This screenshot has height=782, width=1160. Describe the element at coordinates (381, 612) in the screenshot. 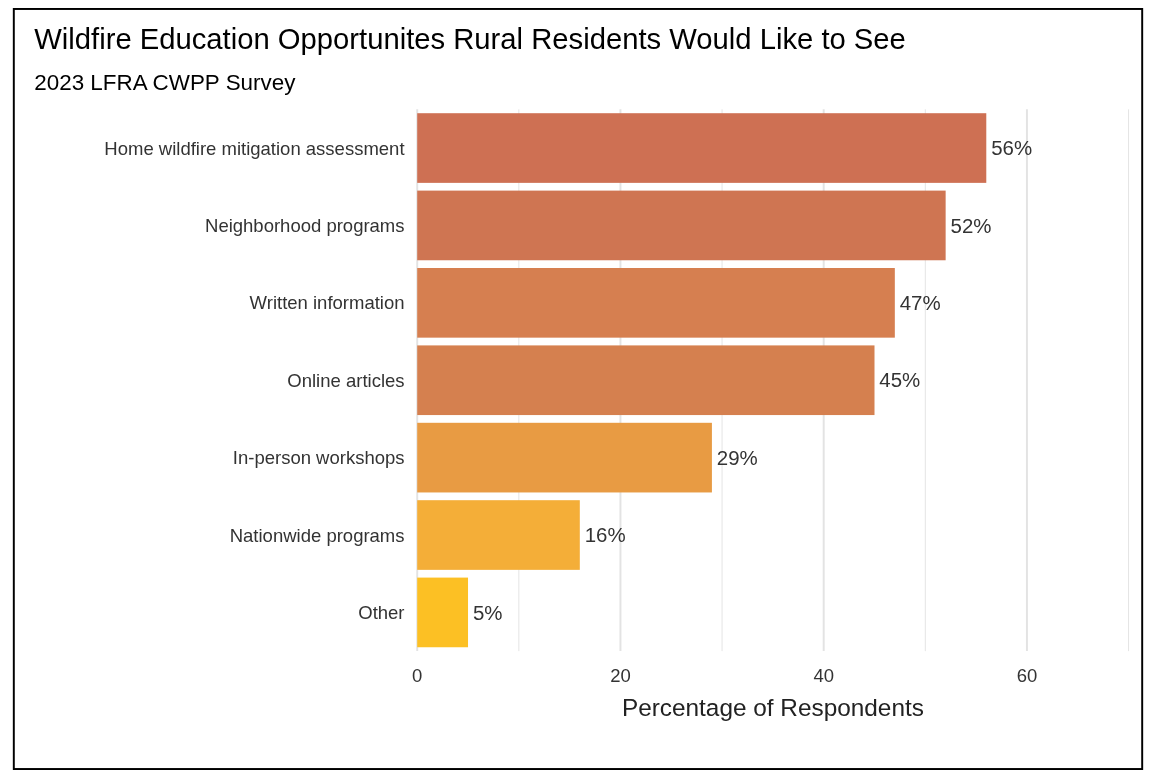

I see `y-tick-label: Other` at that location.